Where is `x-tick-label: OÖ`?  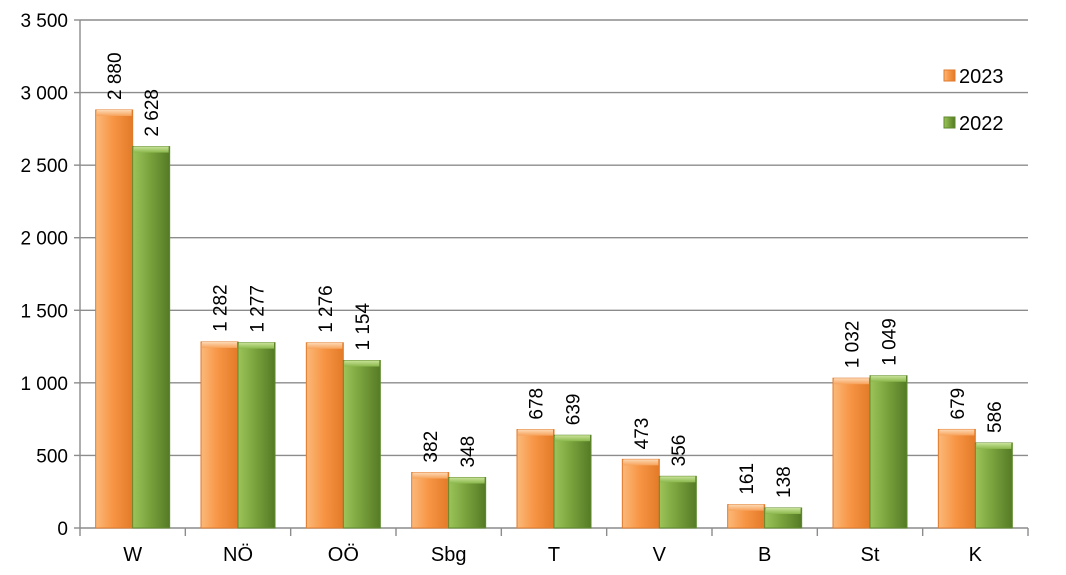 x-tick-label: OÖ is located at coordinates (343, 555).